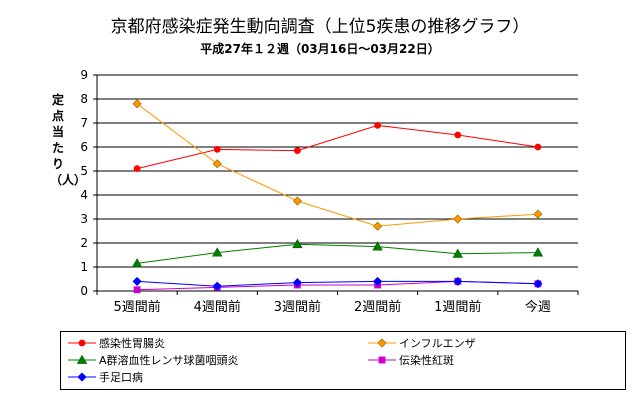  I want to click on y-tick-label: 2, so click(84, 243).